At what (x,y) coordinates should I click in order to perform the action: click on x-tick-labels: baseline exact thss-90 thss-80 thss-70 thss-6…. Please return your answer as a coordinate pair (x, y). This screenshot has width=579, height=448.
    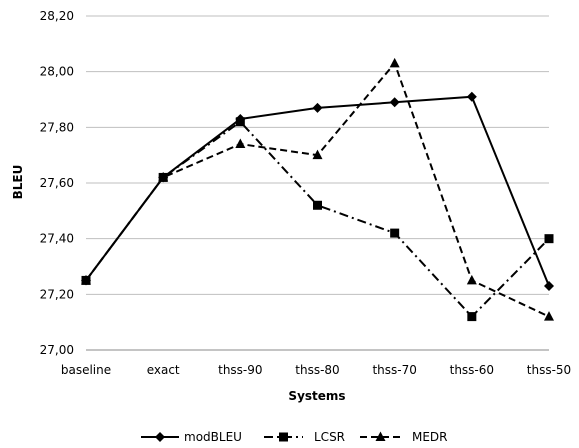
    Looking at the image, I should click on (316, 370).